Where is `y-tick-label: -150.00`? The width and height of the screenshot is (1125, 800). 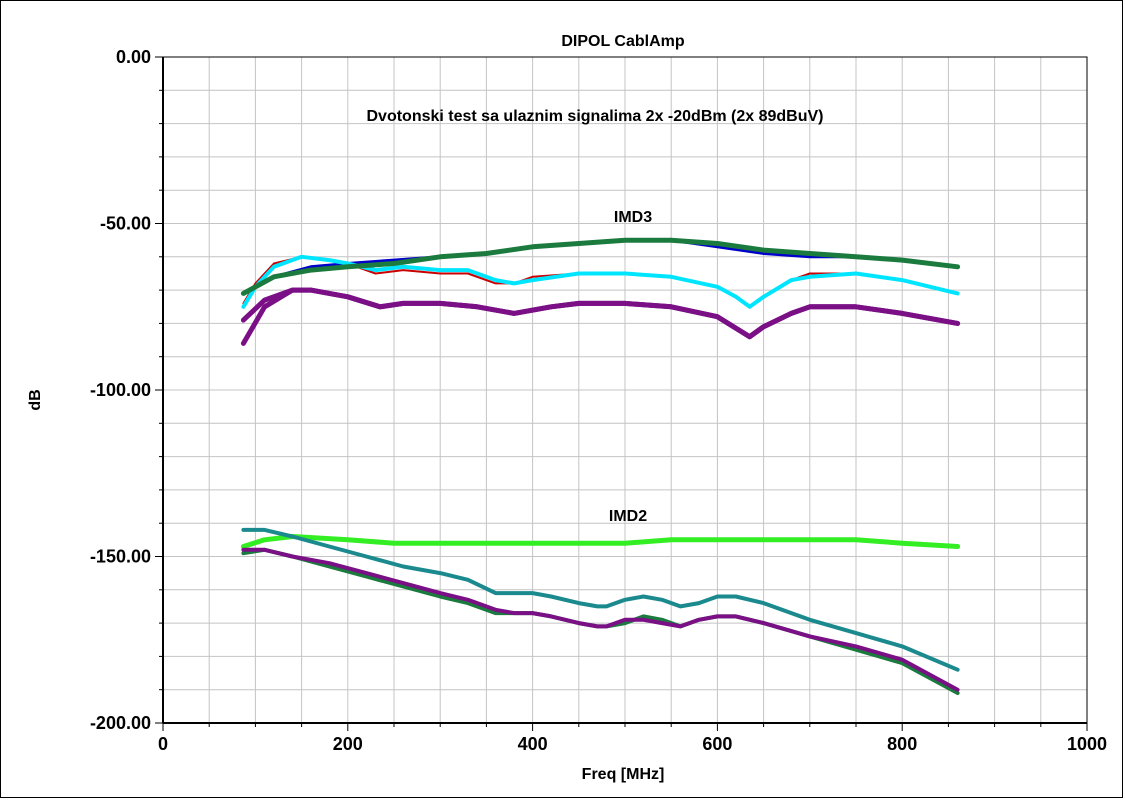
y-tick-label: -150.00 is located at coordinates (120, 557).